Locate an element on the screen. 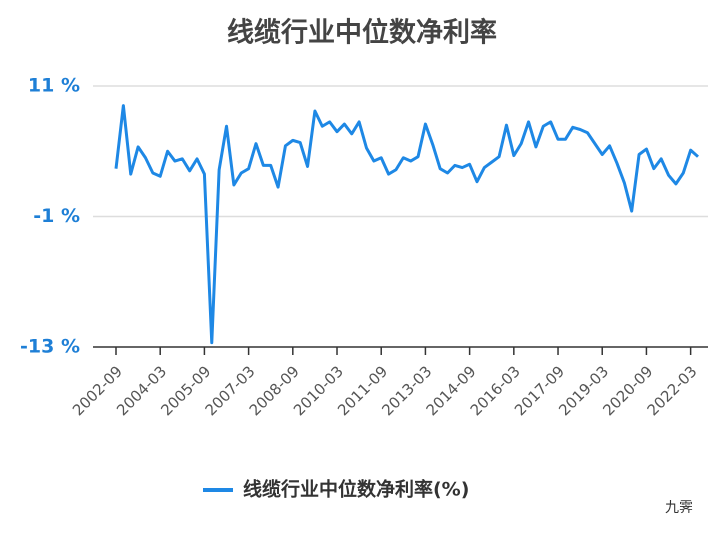 The height and width of the screenshot is (540, 724). watermark: 九霁 is located at coordinates (679, 508).